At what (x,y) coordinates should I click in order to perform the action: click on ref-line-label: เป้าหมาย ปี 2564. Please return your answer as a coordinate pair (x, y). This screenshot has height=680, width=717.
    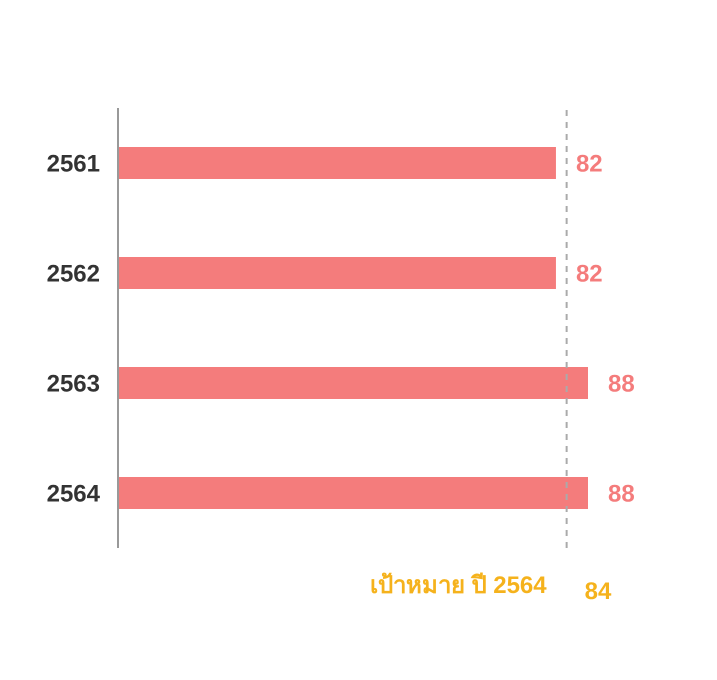
    Looking at the image, I should click on (459, 585).